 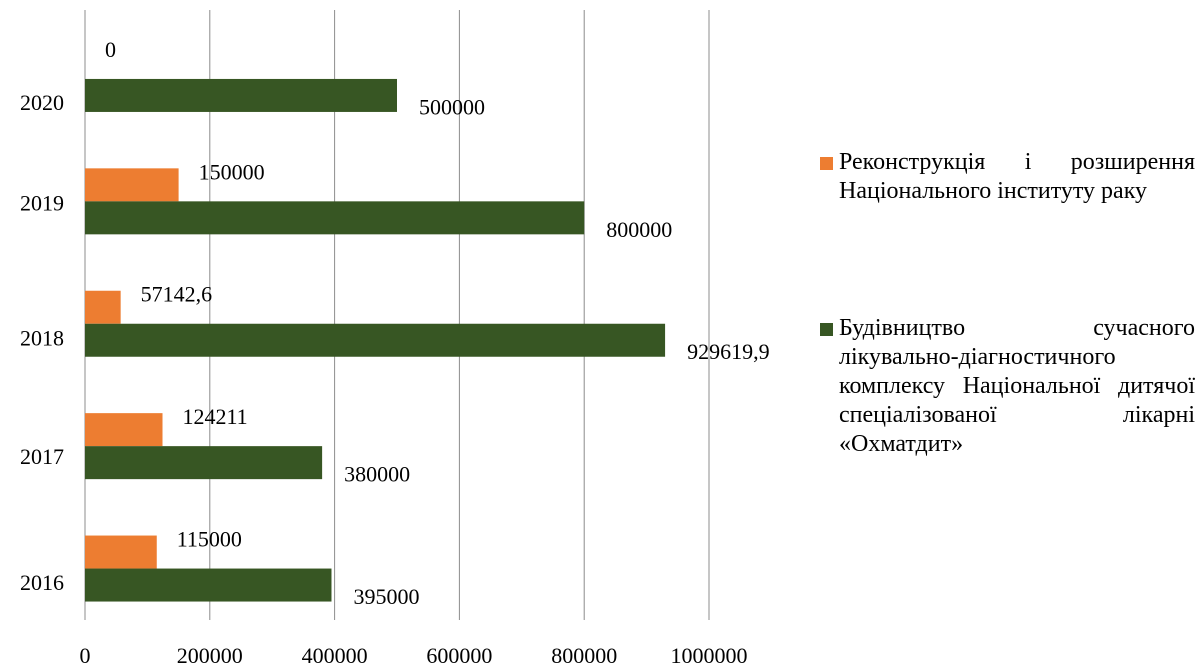 I want to click on y-category-label: 2018, so click(x=42, y=337).